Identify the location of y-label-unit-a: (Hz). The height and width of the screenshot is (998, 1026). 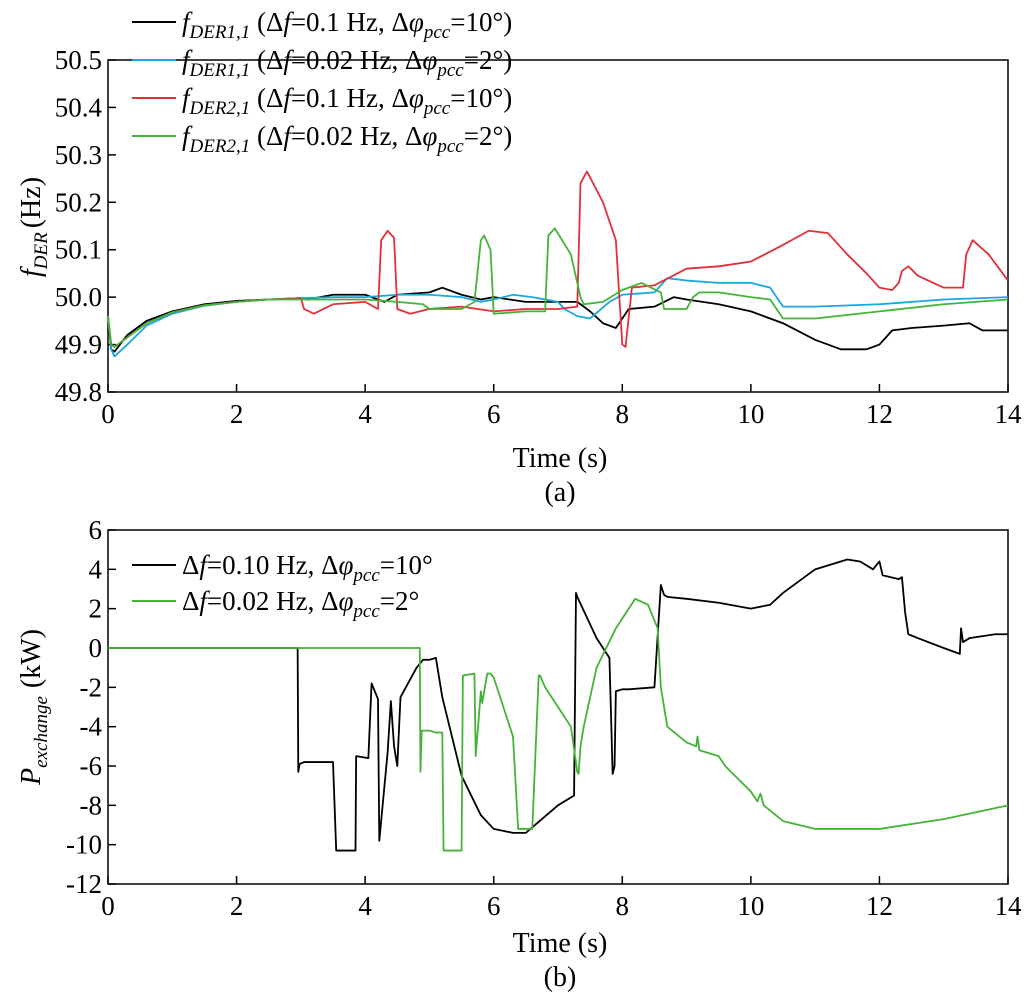
(31, 202).